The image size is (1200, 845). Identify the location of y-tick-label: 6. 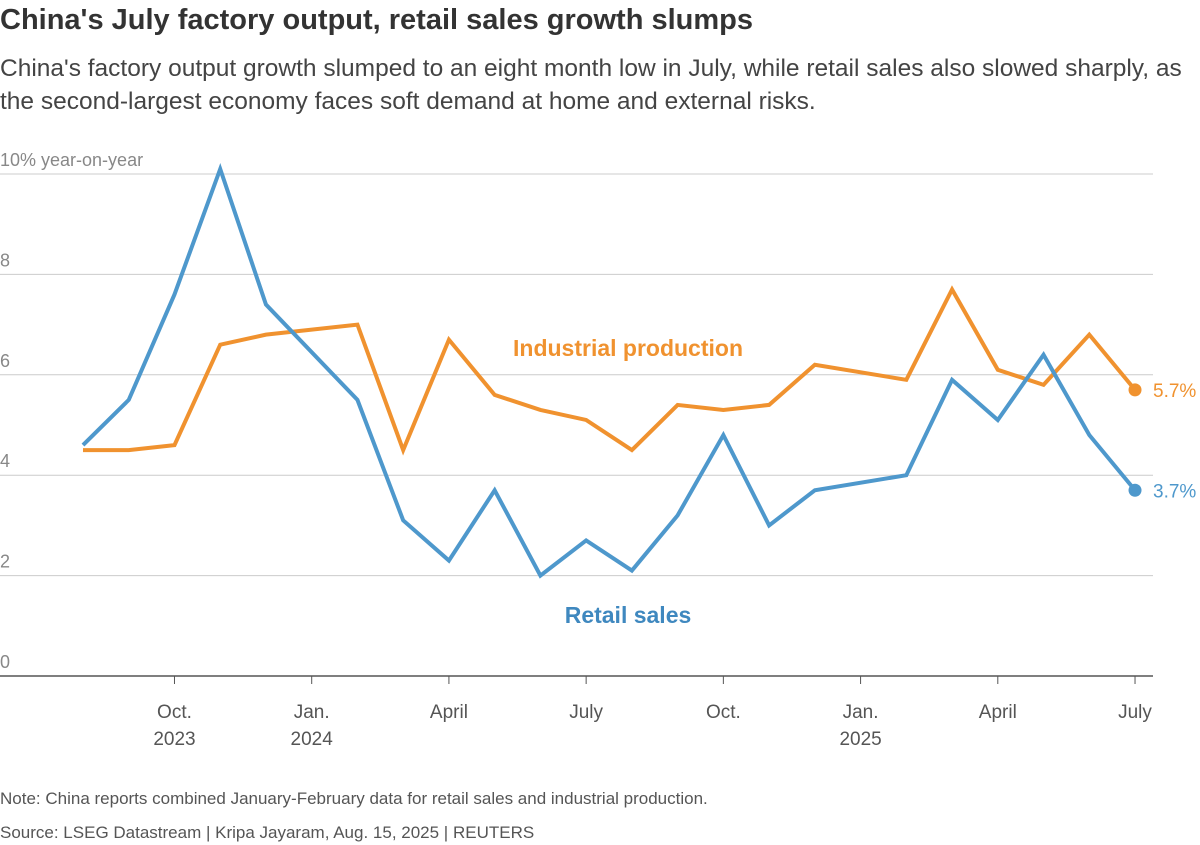
(5, 361).